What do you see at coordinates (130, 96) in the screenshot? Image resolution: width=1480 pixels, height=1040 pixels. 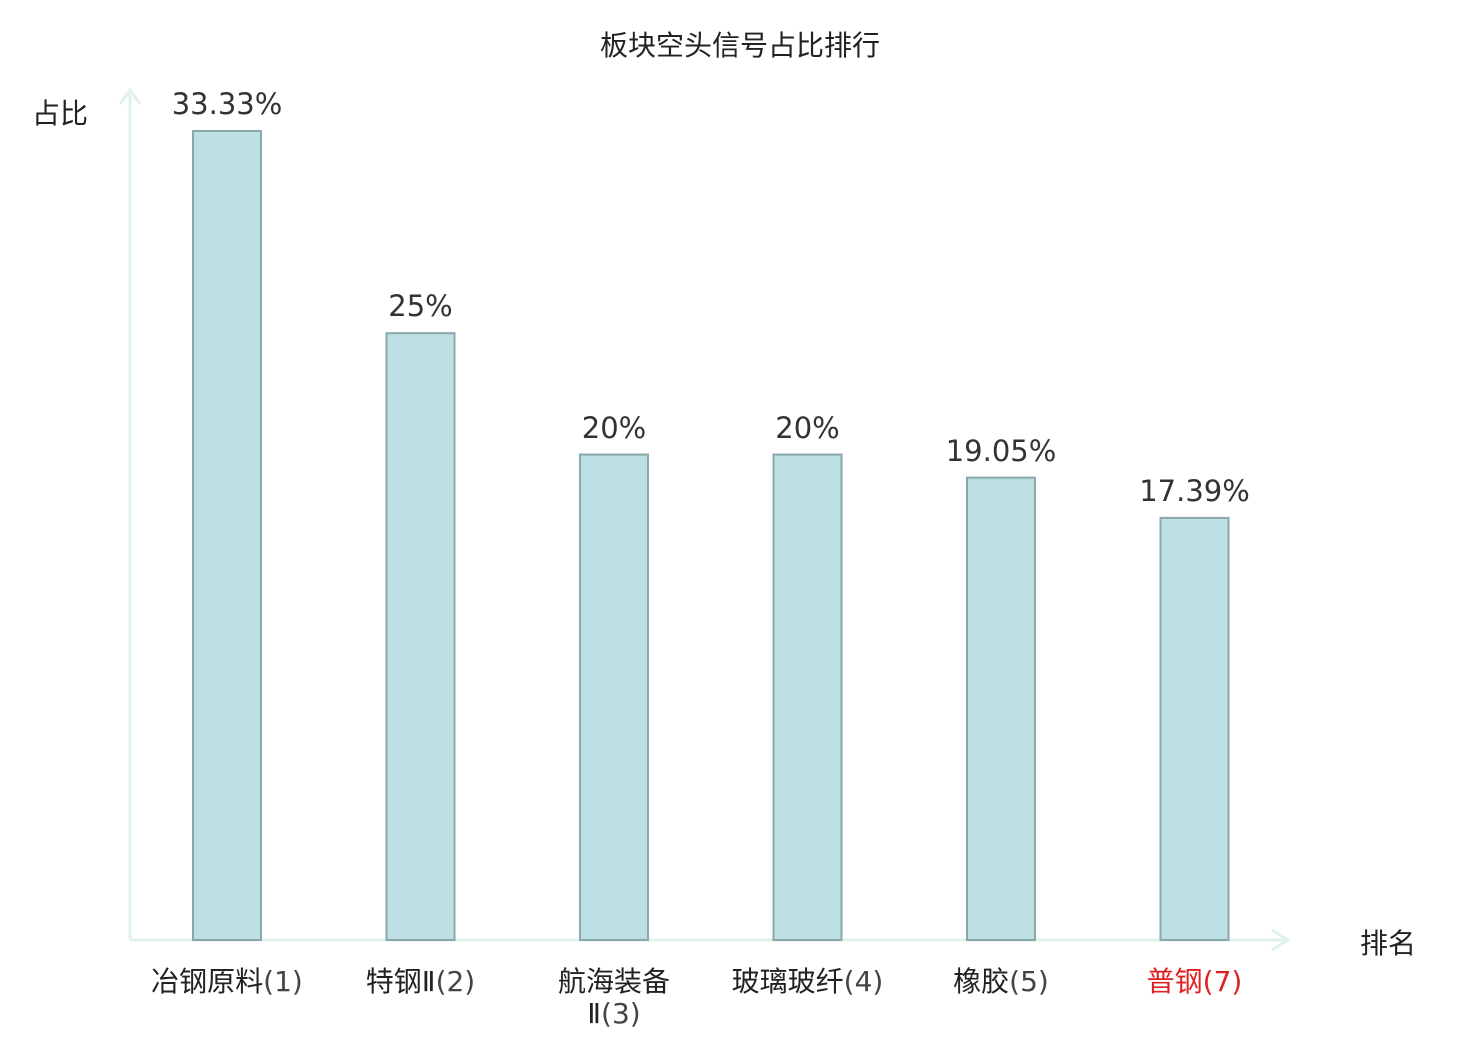 I see `y-axis-arrow` at bounding box center [130, 96].